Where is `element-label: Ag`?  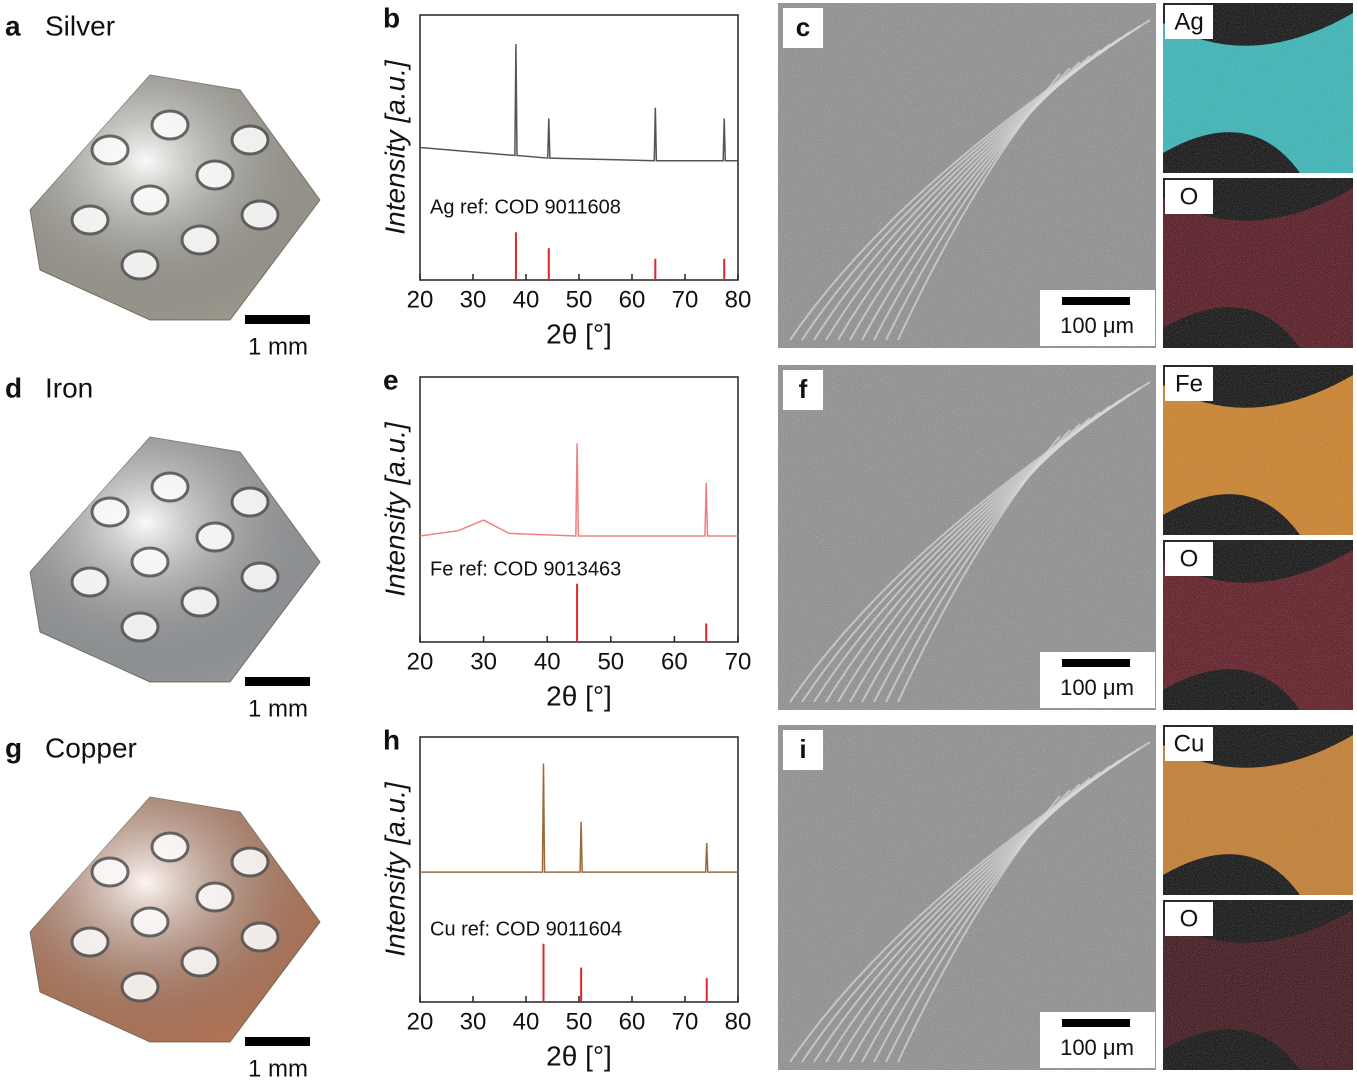
element-label: Ag is located at coordinates (1188, 21).